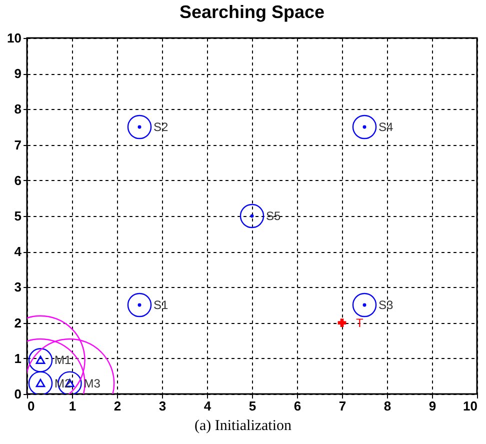  What do you see at coordinates (161, 127) in the screenshot?
I see `data-label: S2` at bounding box center [161, 127].